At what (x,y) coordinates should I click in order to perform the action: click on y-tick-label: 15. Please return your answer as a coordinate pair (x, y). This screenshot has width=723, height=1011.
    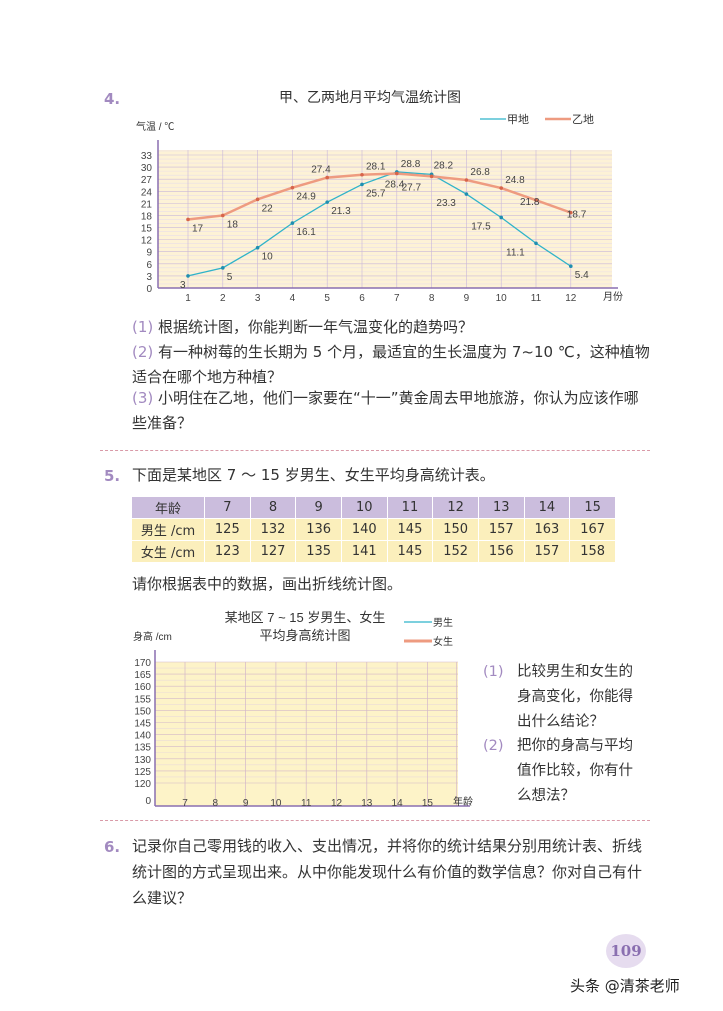
    Looking at the image, I should click on (147, 229).